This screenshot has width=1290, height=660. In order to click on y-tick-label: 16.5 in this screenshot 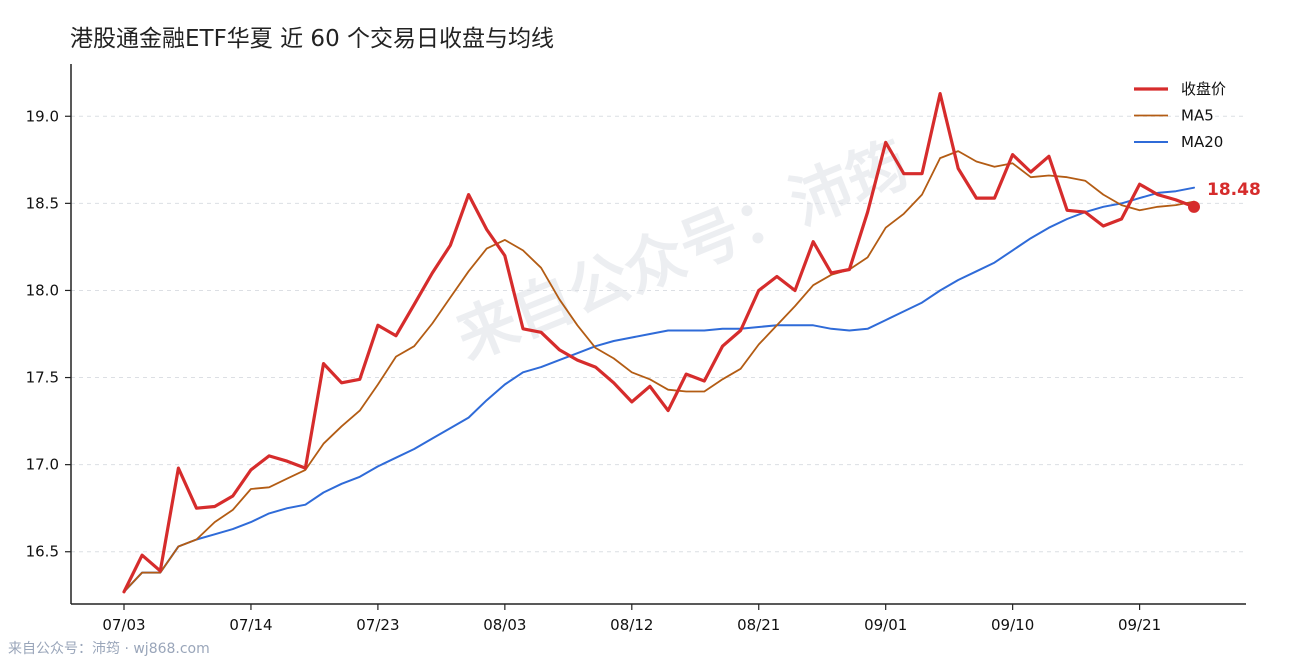, I will do `click(42, 552)`.